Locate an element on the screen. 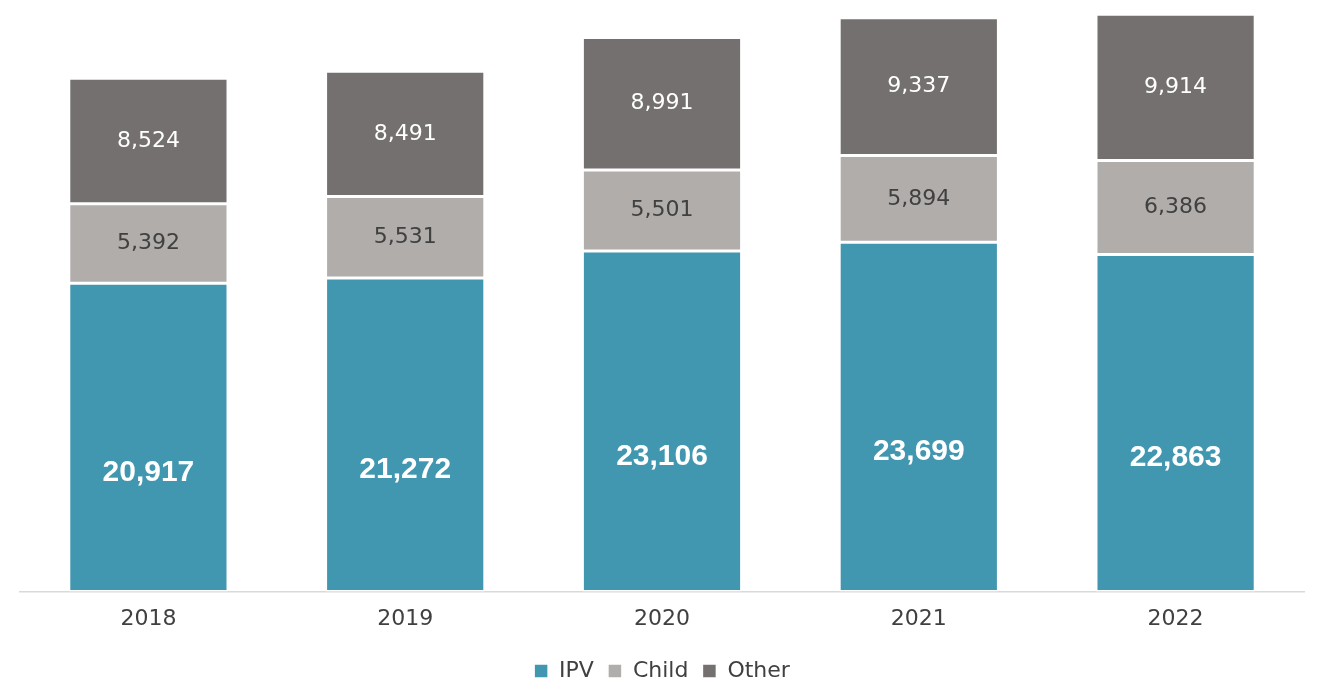 Image resolution: width=1324 pixels, height=692 pixels. legend-label: Other is located at coordinates (759, 669).